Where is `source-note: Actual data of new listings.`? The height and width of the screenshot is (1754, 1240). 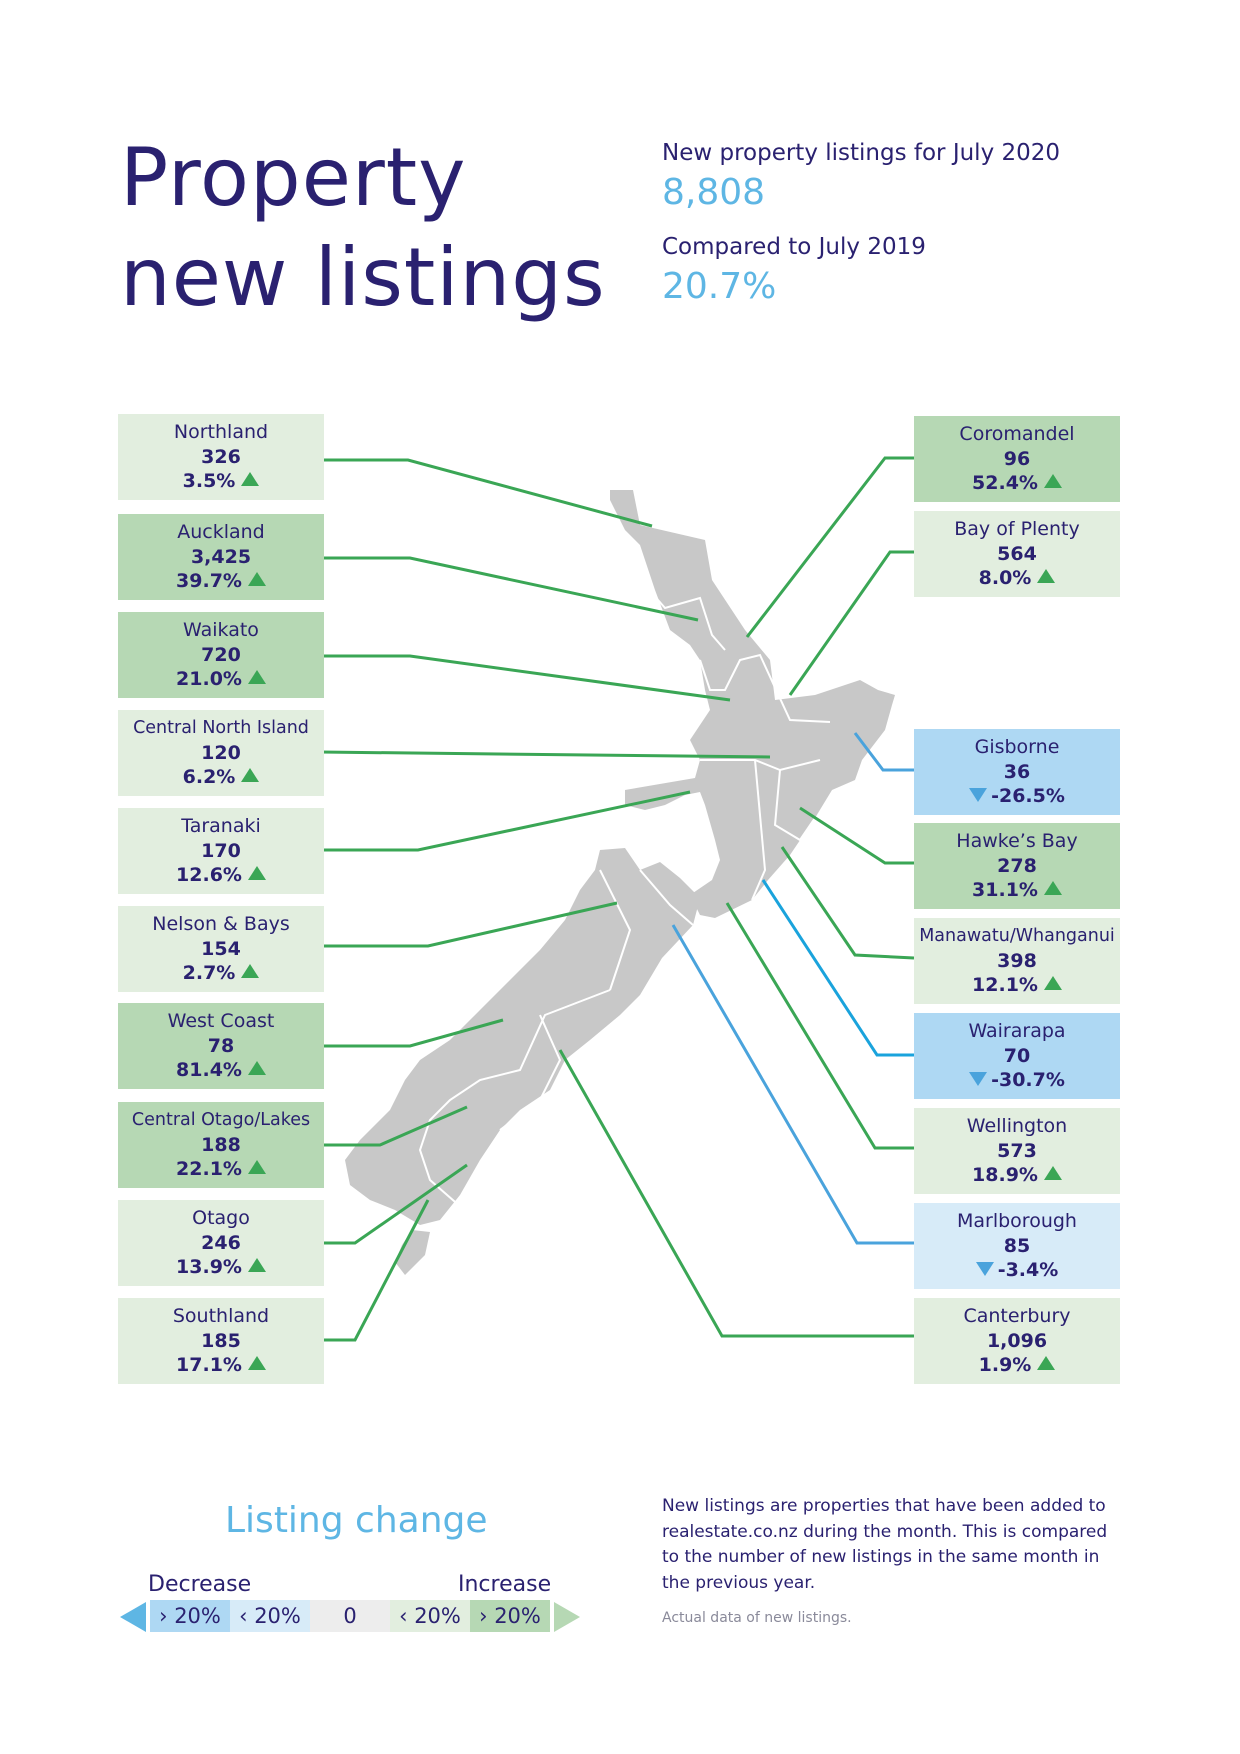 source-note: Actual data of new listings. is located at coordinates (757, 1618).